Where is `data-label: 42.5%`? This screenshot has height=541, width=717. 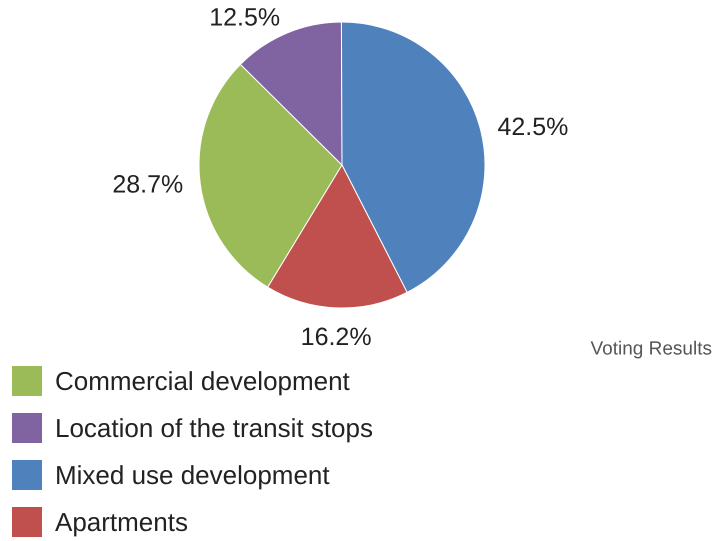 data-label: 42.5% is located at coordinates (532, 127).